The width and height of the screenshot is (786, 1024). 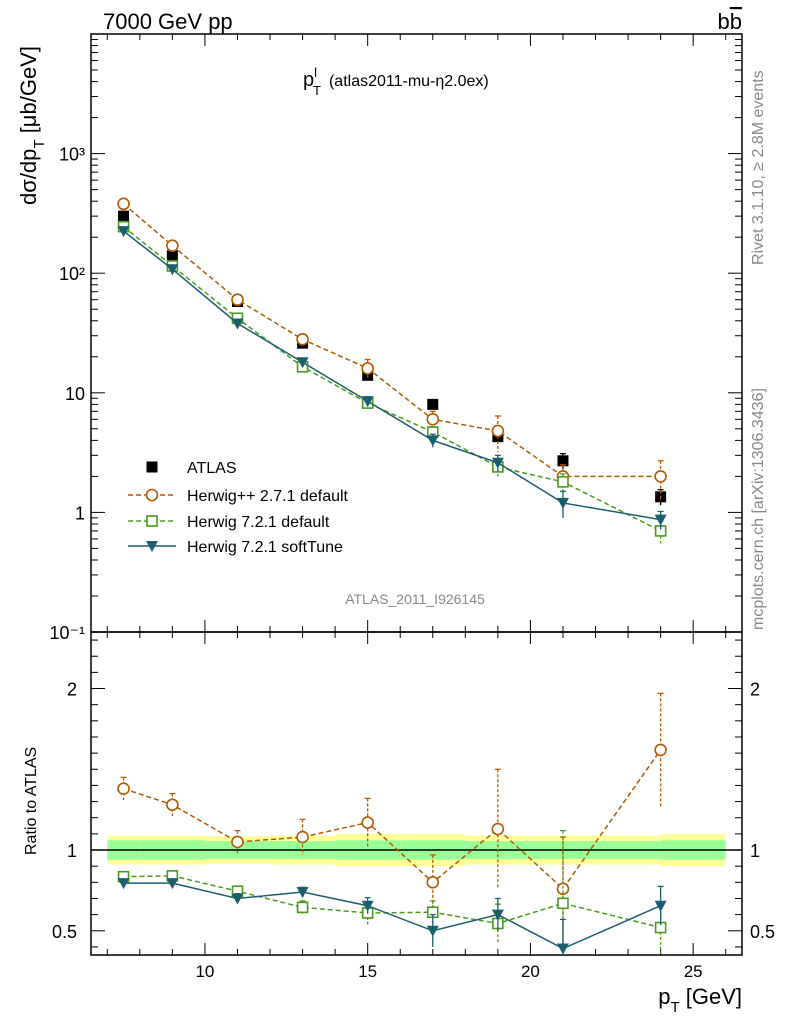 What do you see at coordinates (392, 819) in the screenshot?
I see `ratio-series-0-line` at bounding box center [392, 819].